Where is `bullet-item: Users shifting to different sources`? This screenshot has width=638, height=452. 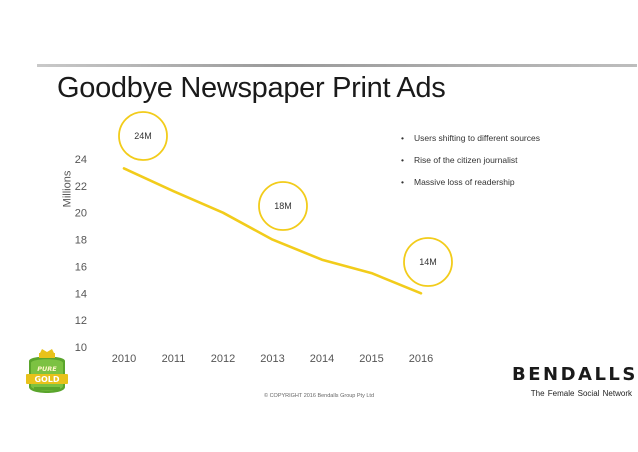 bullet-item: Users shifting to different sources is located at coordinates (470, 144).